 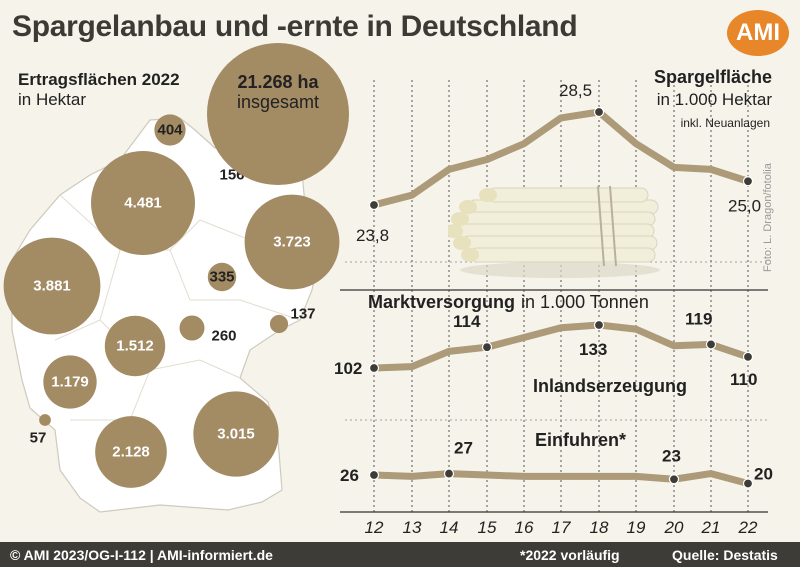 I want to click on map-bubble-label: 1.179, so click(x=70, y=382).